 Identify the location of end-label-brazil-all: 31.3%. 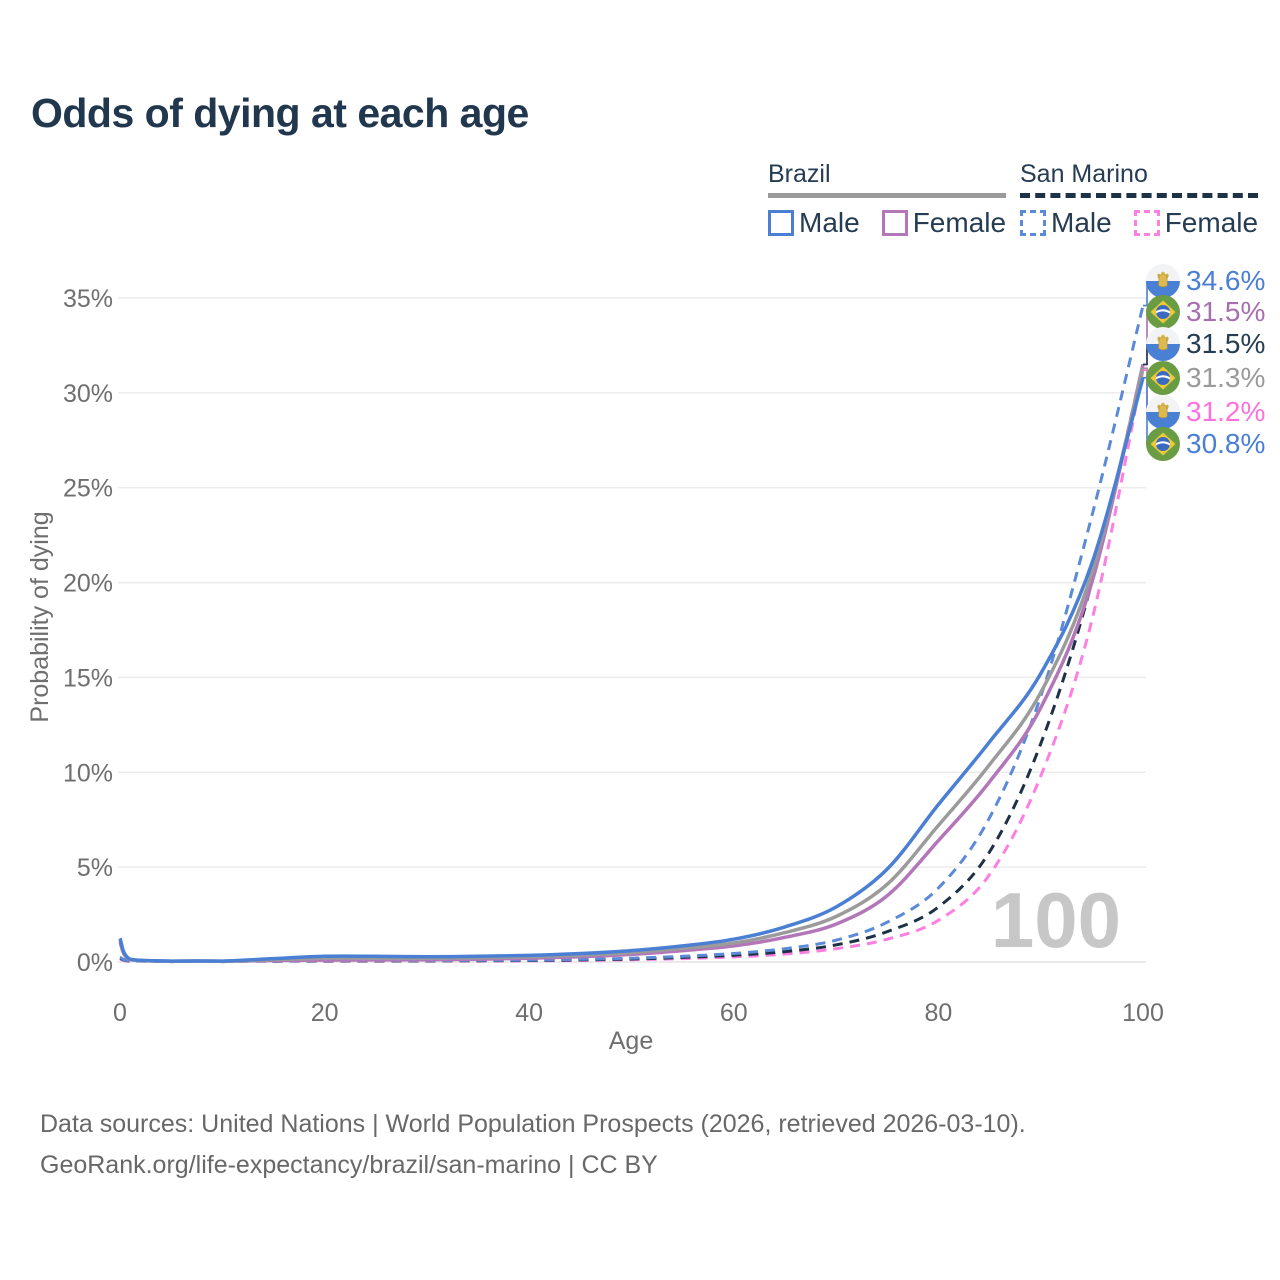
(1205, 378).